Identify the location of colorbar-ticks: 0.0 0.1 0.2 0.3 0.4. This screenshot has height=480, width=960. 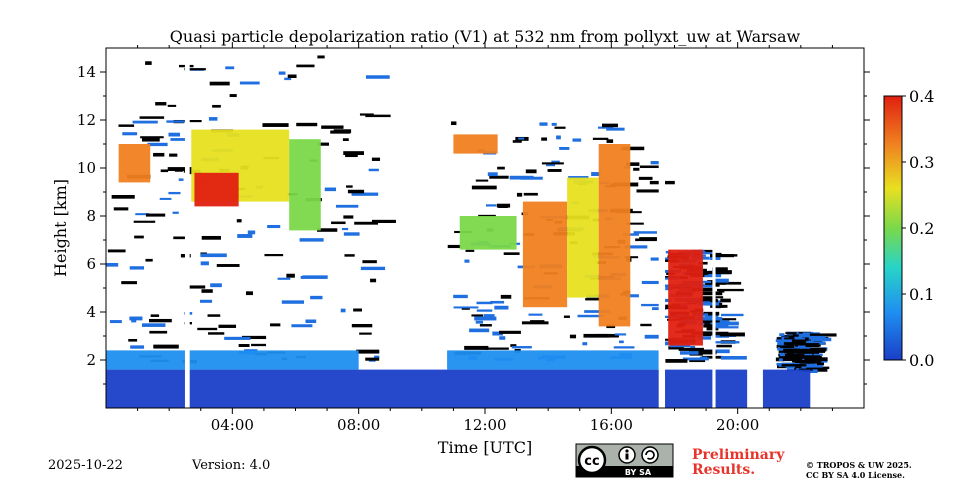
(918, 228).